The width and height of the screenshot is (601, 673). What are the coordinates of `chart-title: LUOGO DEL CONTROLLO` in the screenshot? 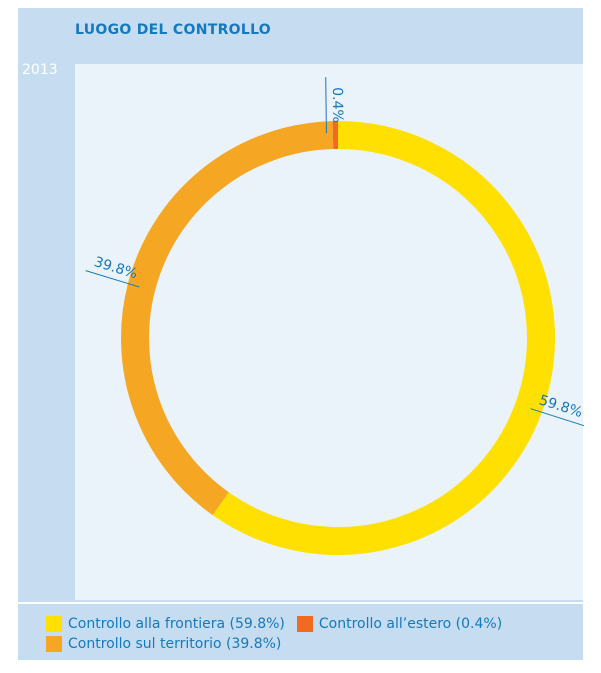 It's located at (173, 30).